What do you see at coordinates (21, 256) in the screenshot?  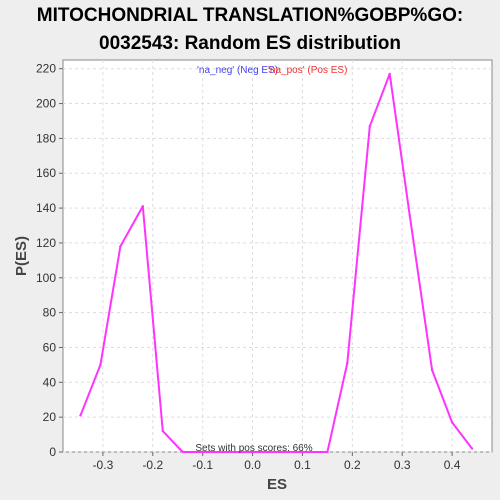 I see `y-axis-title: P(ES)` at bounding box center [21, 256].